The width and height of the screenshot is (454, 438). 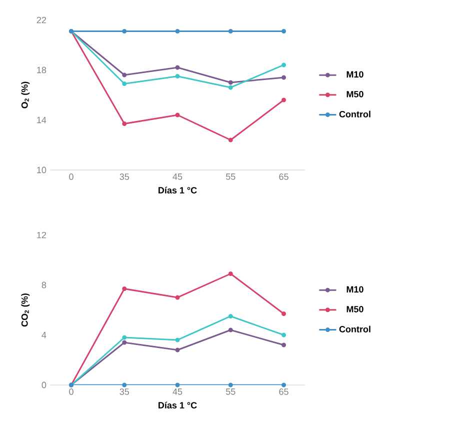 I want to click on y-axis-title: O$_{2}$ (%), so click(x=25, y=95).